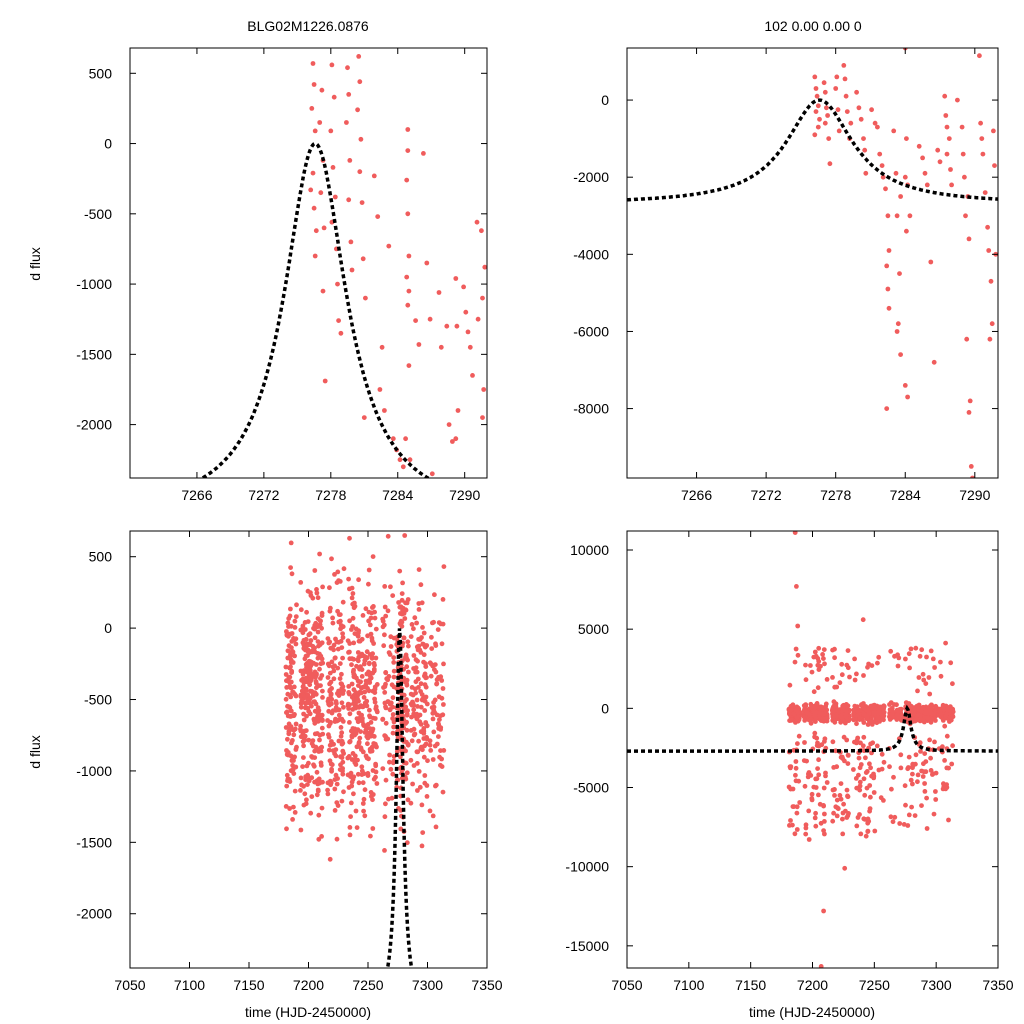 The width and height of the screenshot is (1024, 1024). I want to click on y-tick-label: 0, so click(605, 100).